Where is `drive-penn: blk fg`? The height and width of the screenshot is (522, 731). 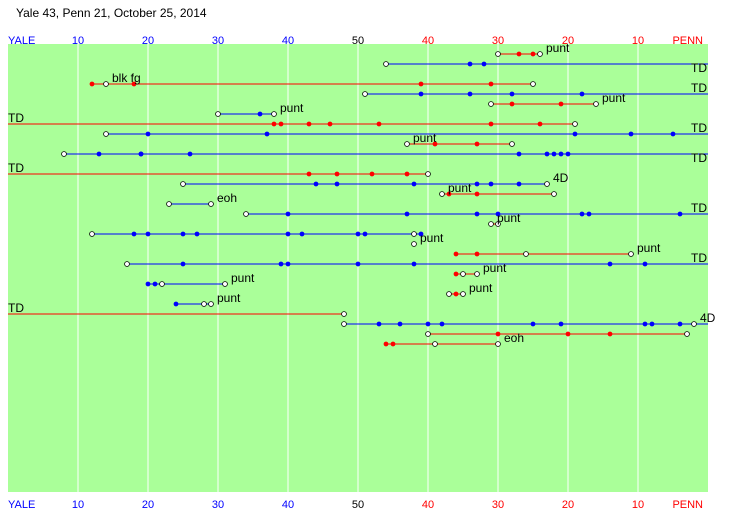 drive-penn: blk fg is located at coordinates (312, 79).